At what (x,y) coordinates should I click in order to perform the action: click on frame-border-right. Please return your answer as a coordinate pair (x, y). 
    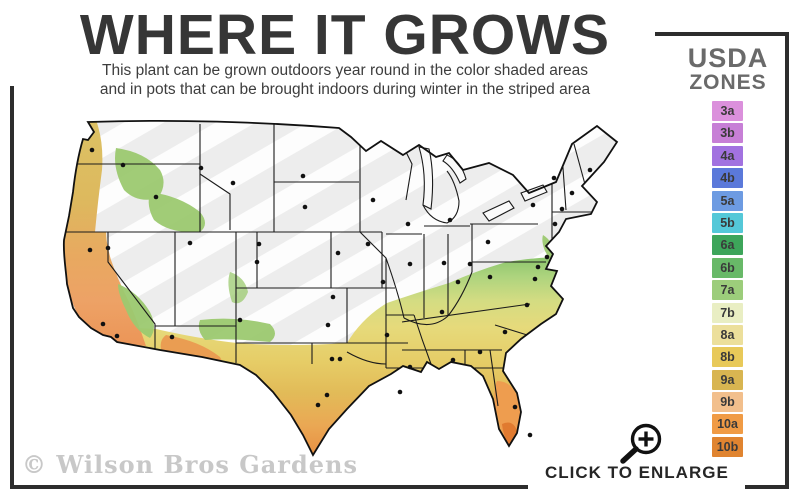
    Looking at the image, I should click on (787, 260).